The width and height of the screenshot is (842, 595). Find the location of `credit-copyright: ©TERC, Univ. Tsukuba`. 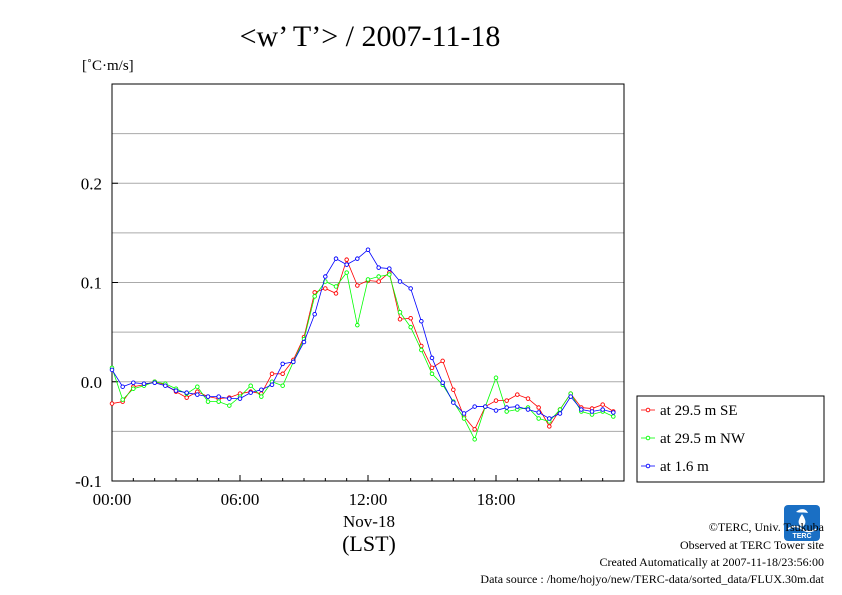

credit-copyright: ©TERC, Univ. Tsukuba is located at coordinates (767, 527).